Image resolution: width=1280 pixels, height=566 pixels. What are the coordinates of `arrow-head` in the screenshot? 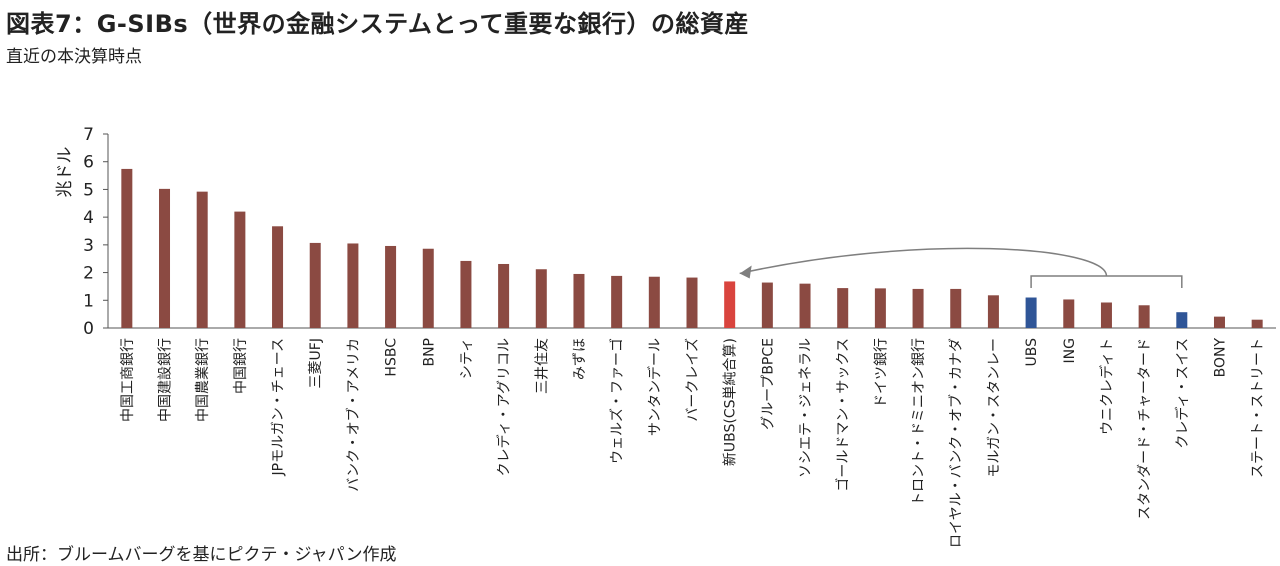 It's located at (745, 272).